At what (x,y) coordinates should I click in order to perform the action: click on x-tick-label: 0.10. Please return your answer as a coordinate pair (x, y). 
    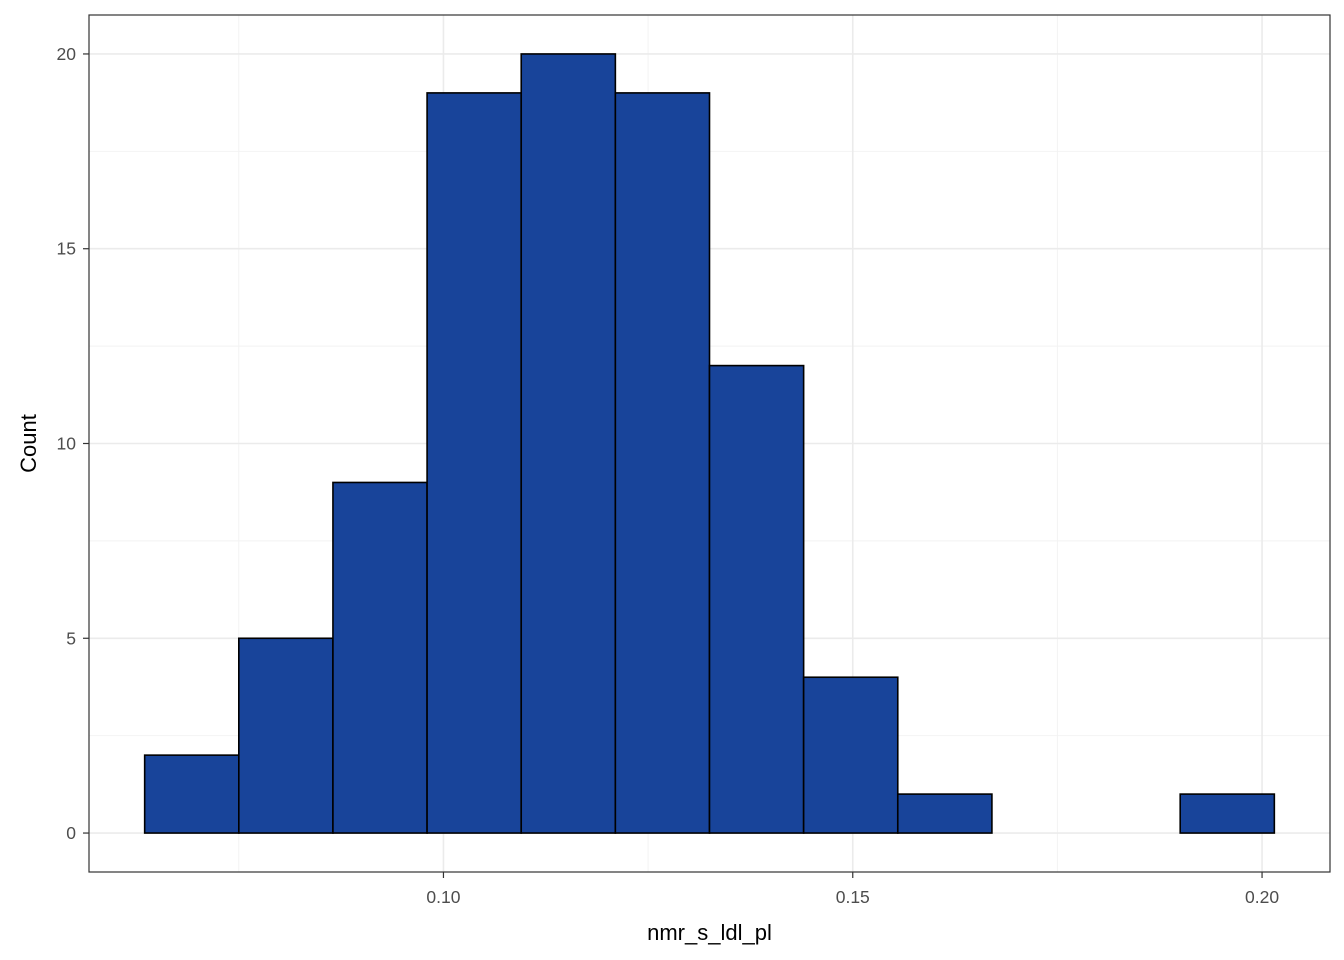
    Looking at the image, I should click on (443, 897).